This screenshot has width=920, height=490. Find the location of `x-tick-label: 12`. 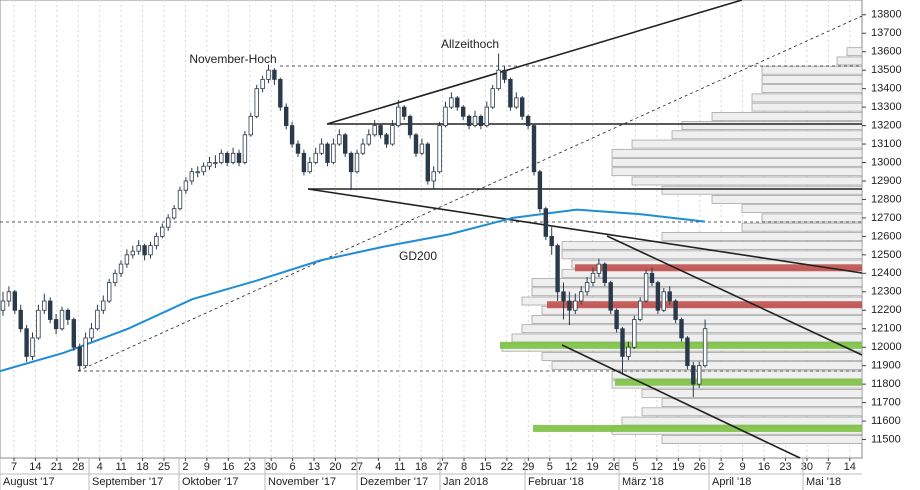

x-tick-label: 12 is located at coordinates (571, 467).